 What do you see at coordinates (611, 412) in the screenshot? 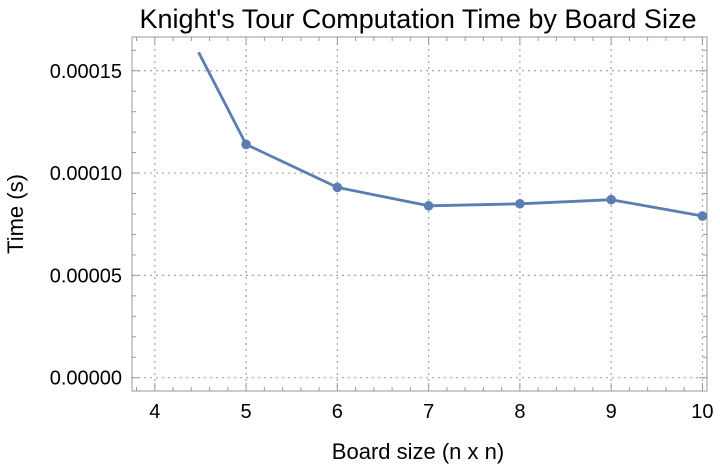
I see `x-tick-label: 9` at bounding box center [611, 412].